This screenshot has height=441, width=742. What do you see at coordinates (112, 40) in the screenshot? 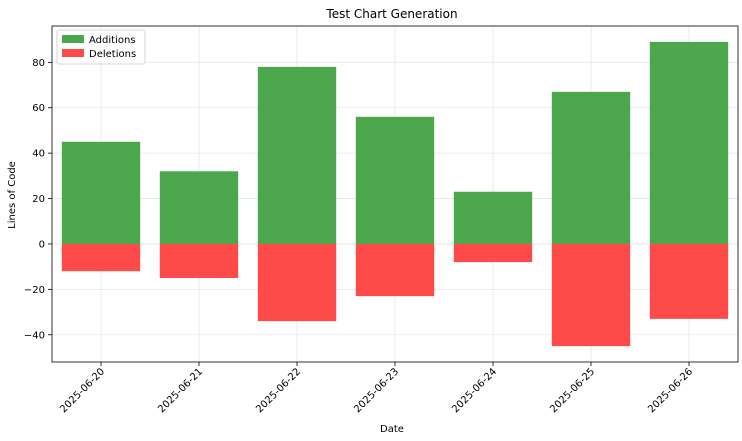
I see `legend-label: Additions` at bounding box center [112, 40].